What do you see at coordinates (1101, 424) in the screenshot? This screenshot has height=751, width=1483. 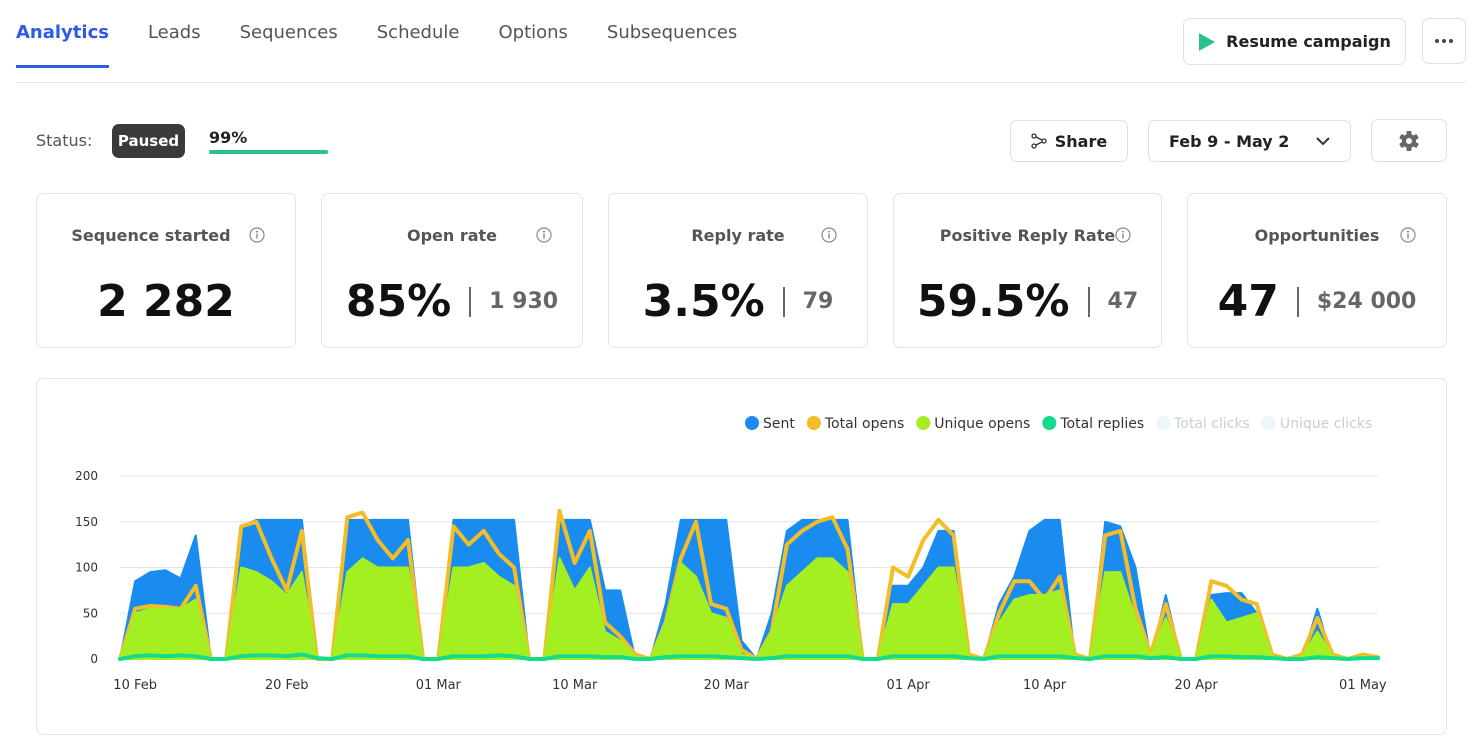 I see `legend-label: Total replies` at bounding box center [1101, 424].